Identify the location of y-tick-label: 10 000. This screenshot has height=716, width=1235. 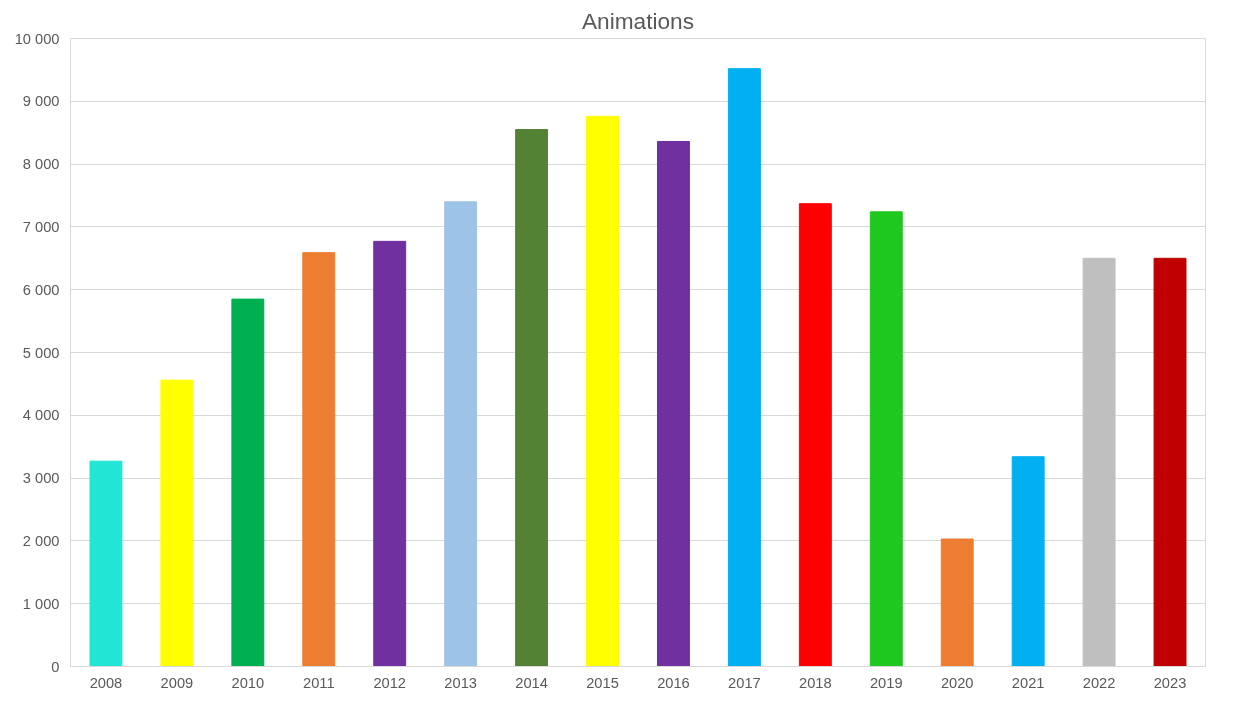
(37, 38).